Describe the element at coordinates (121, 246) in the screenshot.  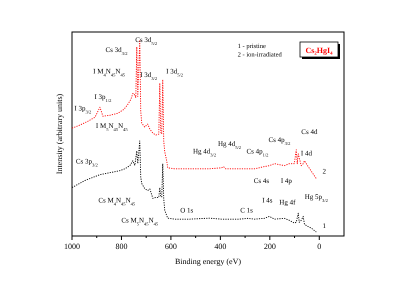
I see `x-tick-label: 800` at that location.